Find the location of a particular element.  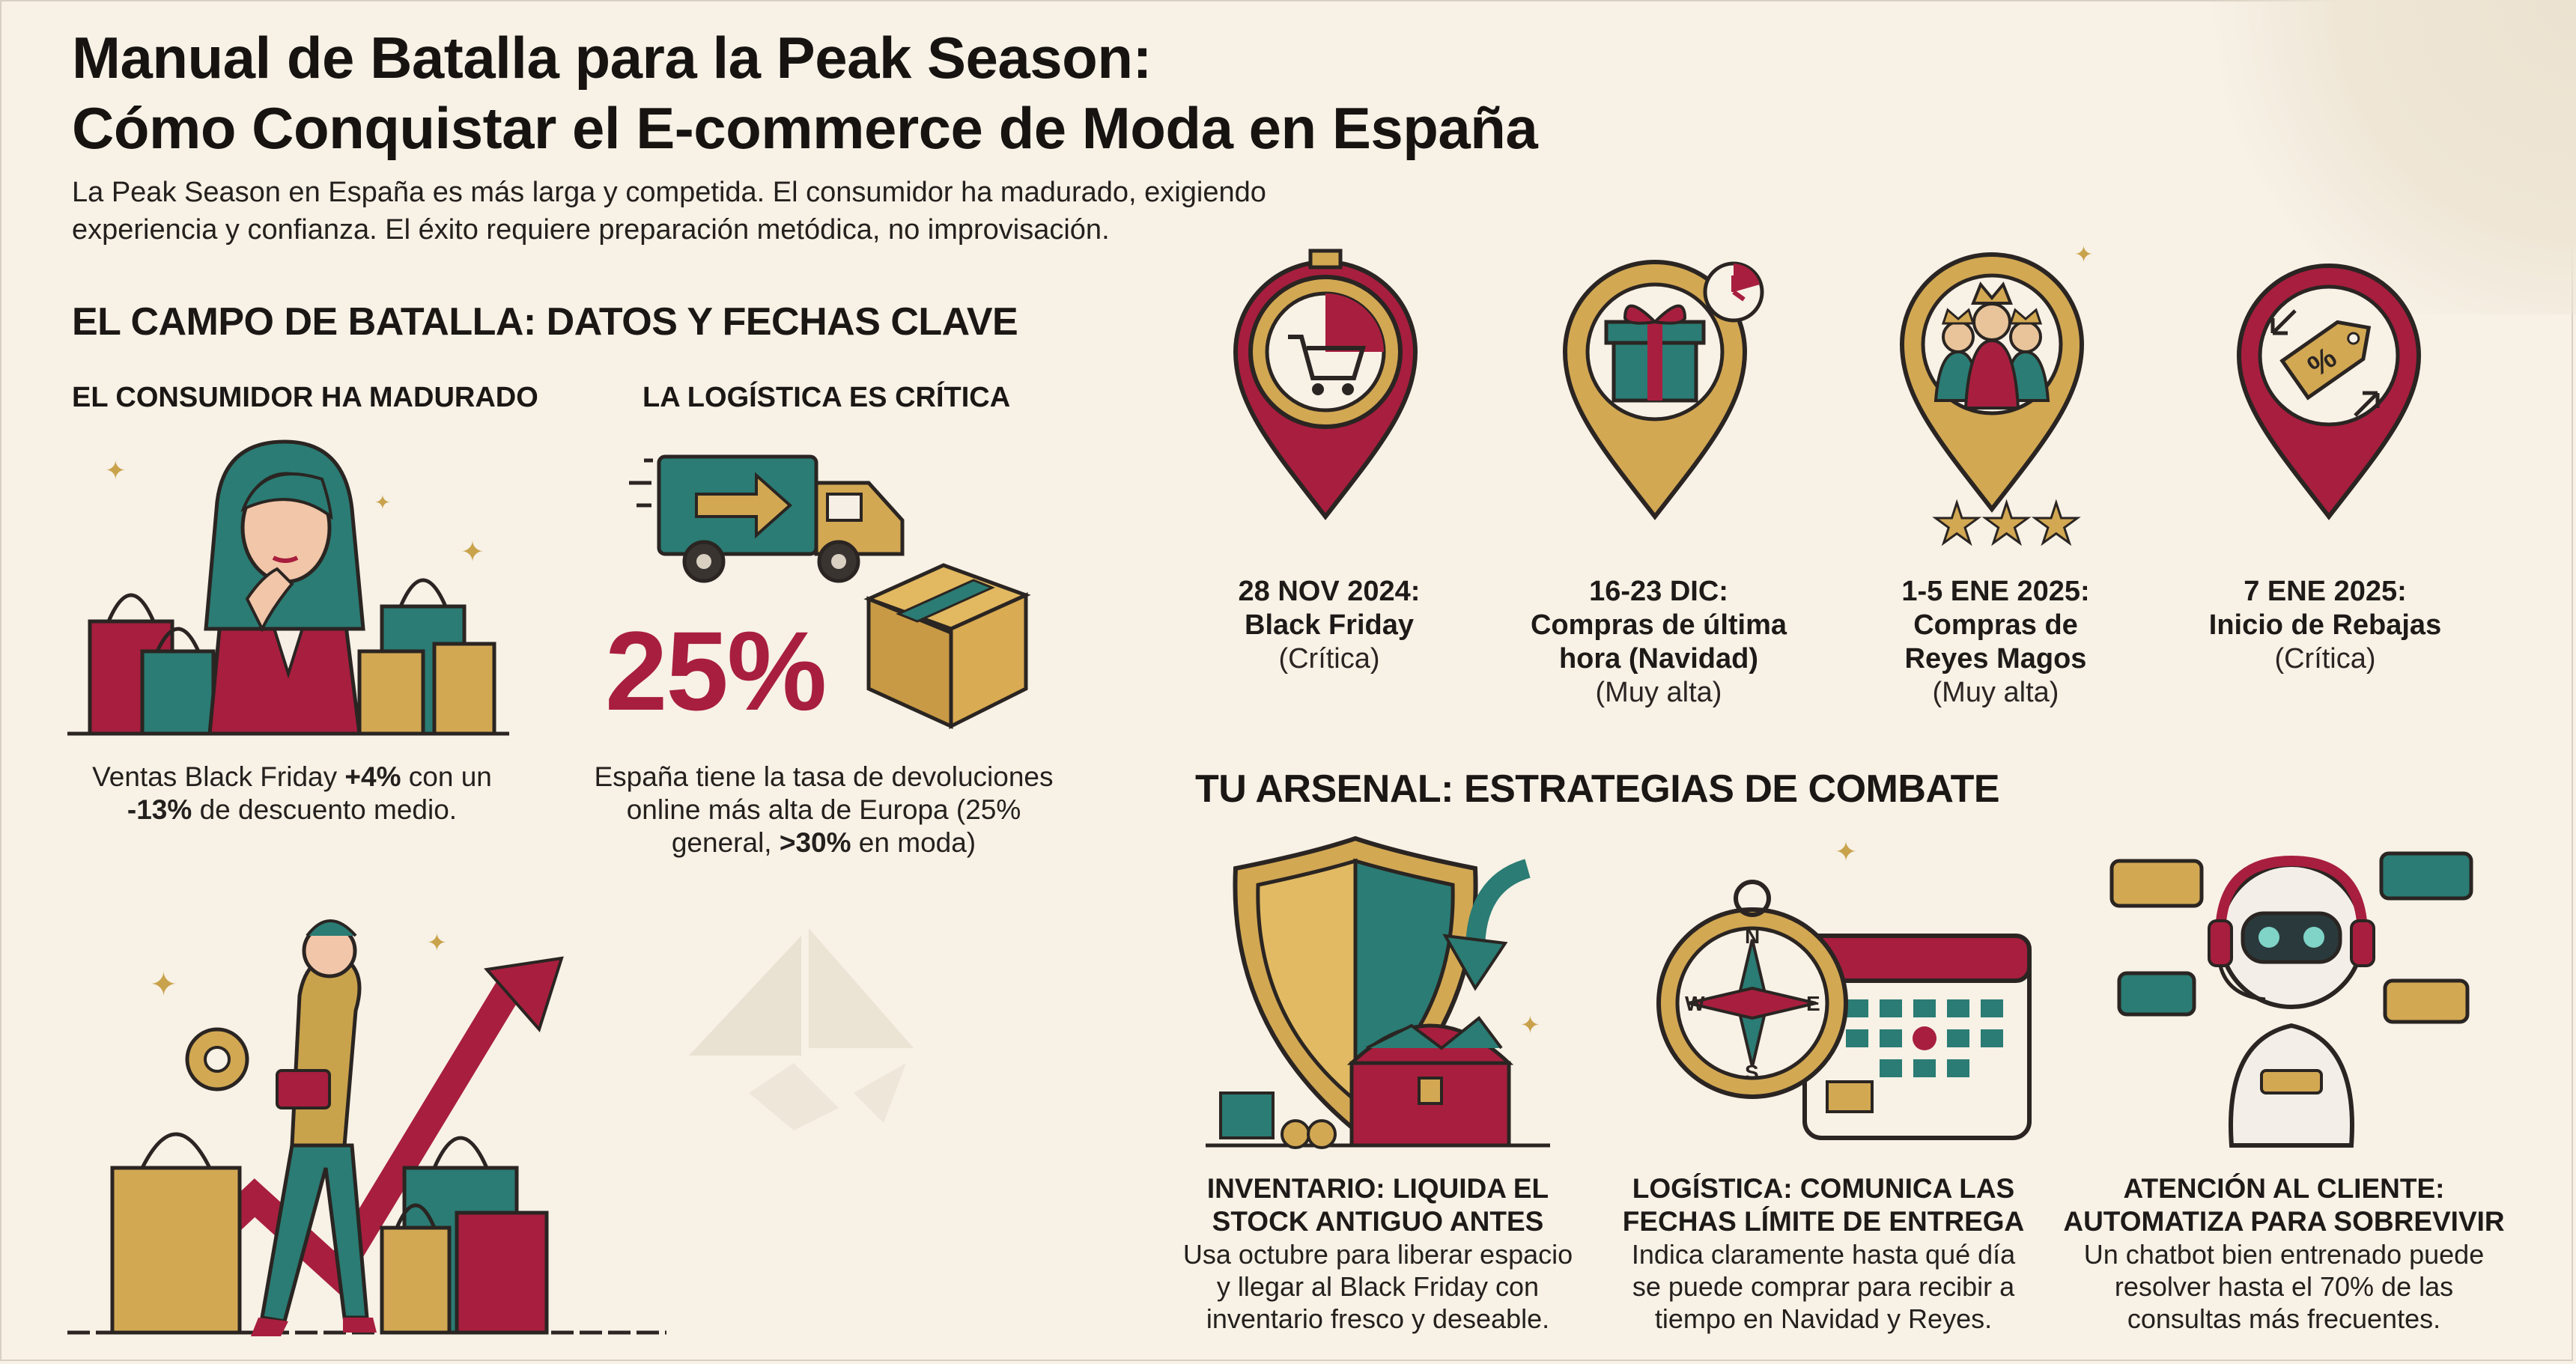

discount-tag-icon: % is located at coordinates (2329, 392).